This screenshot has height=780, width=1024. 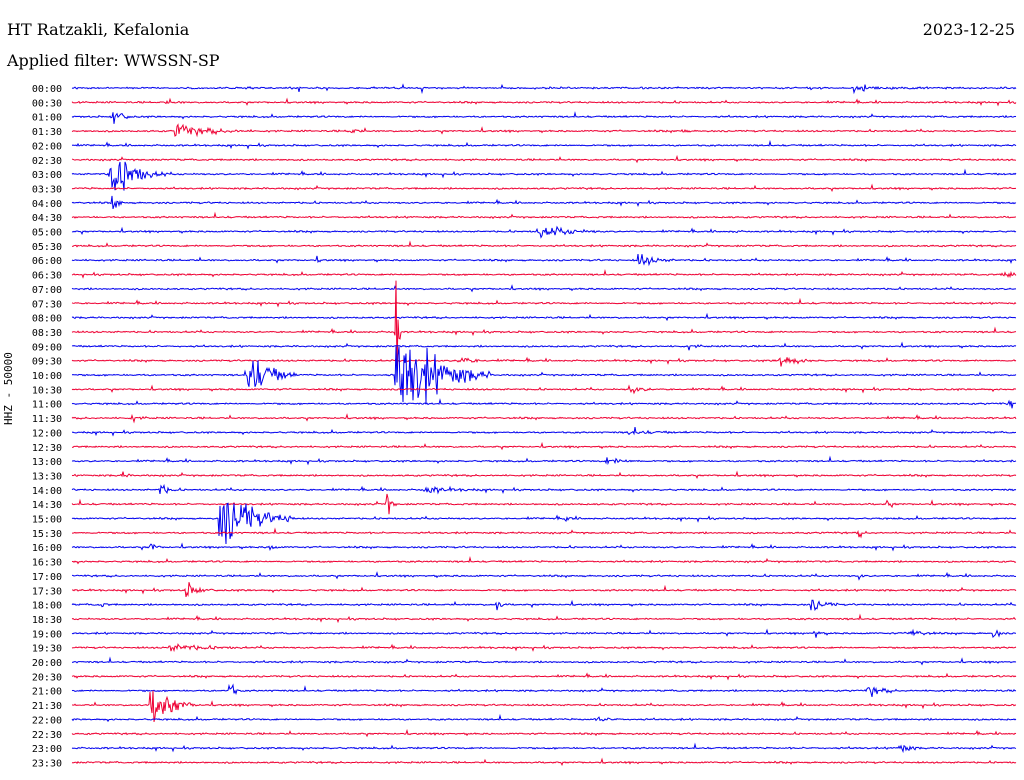 What do you see at coordinates (47, 663) in the screenshot?
I see `row-label: 20:00` at bounding box center [47, 663].